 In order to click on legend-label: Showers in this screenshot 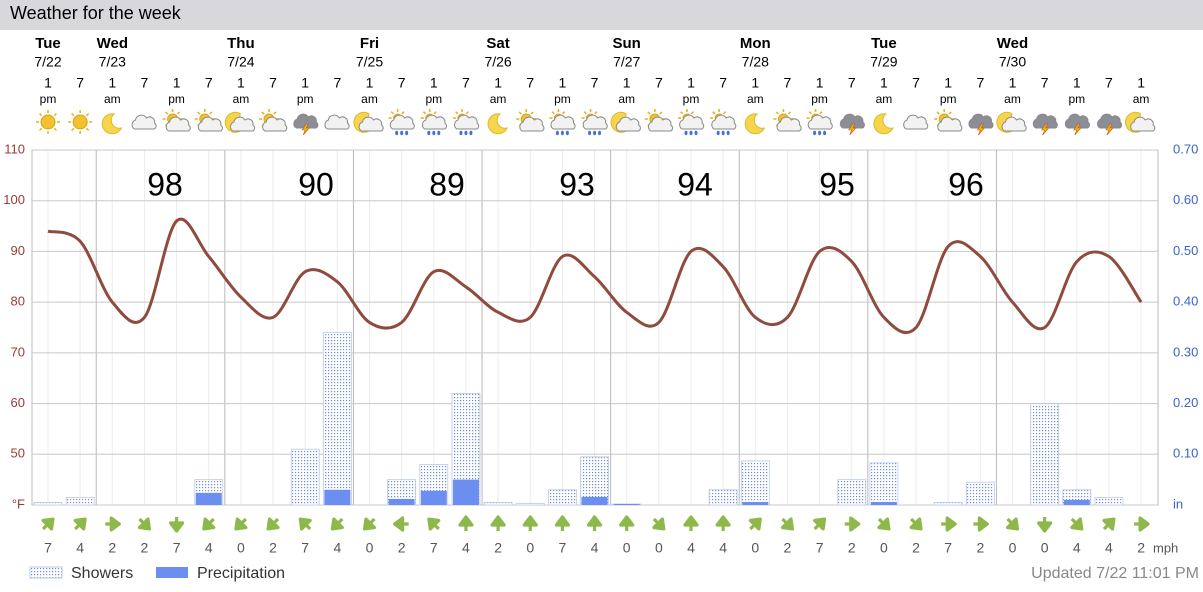, I will do `click(102, 573)`.